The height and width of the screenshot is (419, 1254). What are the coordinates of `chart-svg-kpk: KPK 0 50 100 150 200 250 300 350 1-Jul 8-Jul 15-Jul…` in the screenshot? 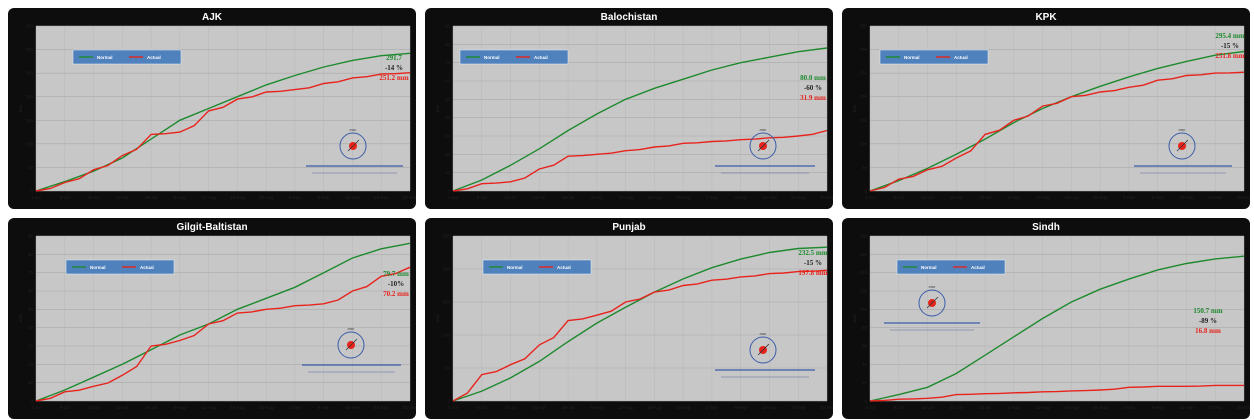 It's located at (1051, 106).